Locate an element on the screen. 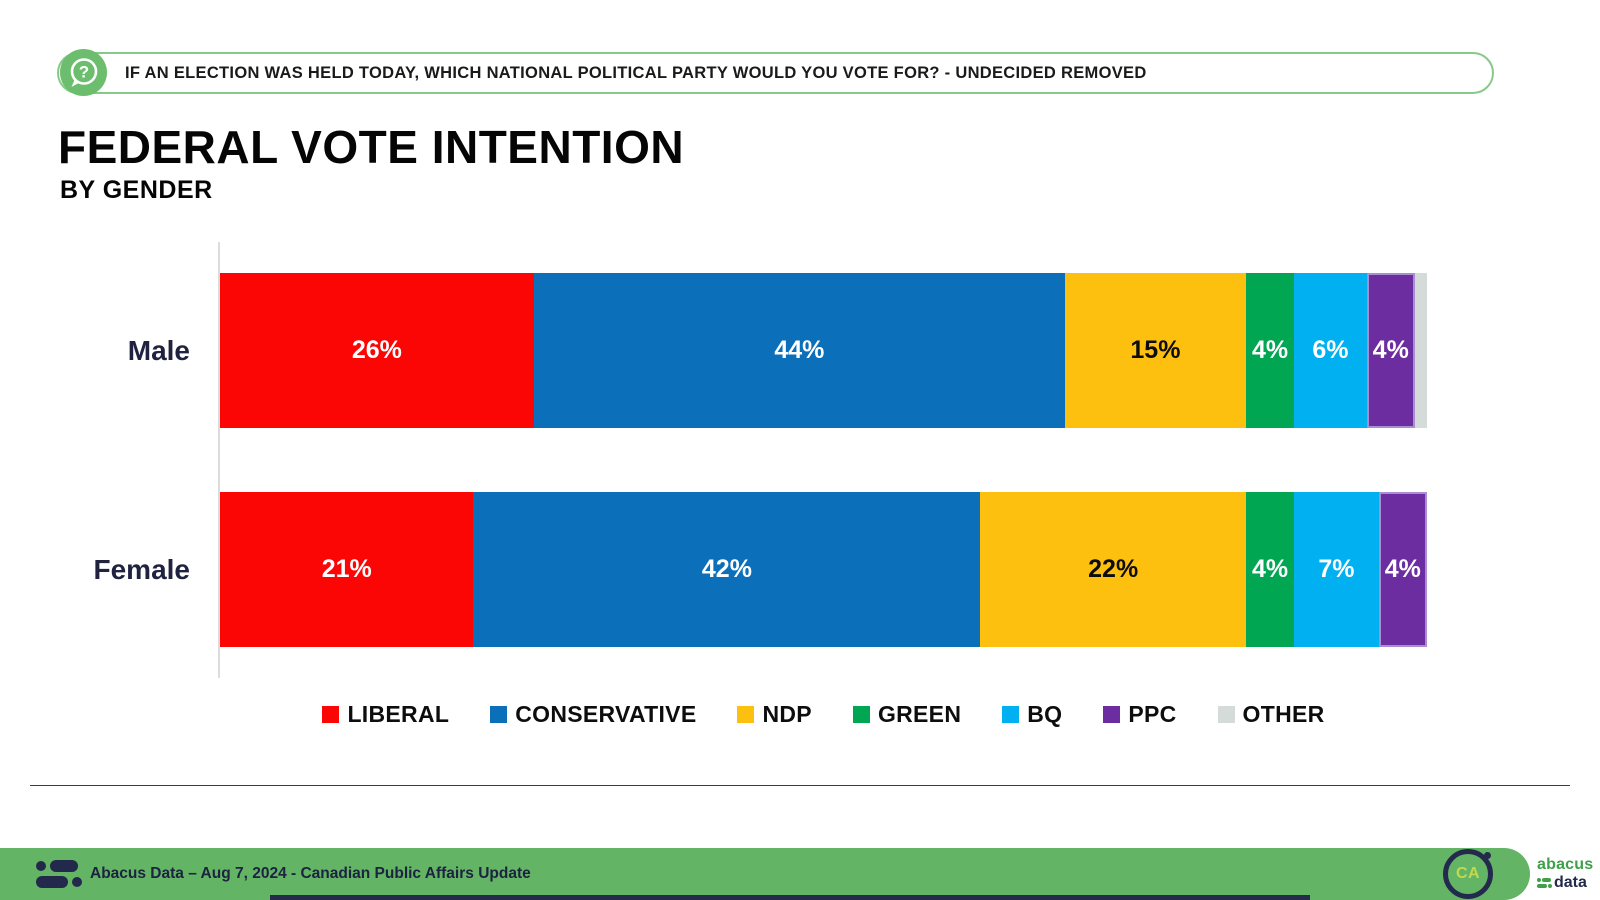  segment-liberal-male: 26% is located at coordinates (377, 350).